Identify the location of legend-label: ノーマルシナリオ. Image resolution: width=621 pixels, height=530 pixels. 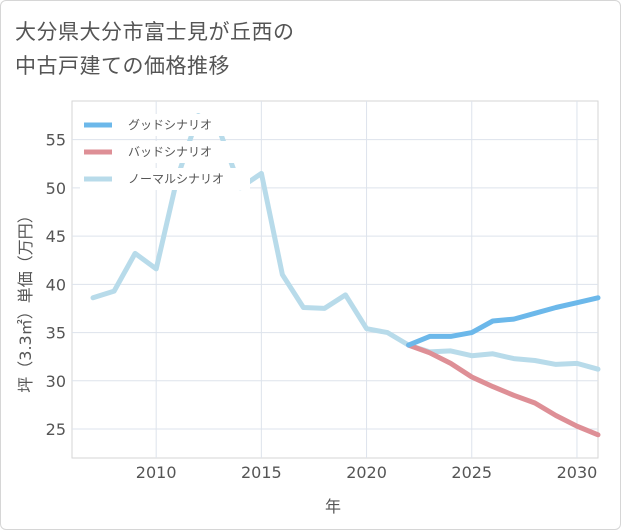
(176, 179).